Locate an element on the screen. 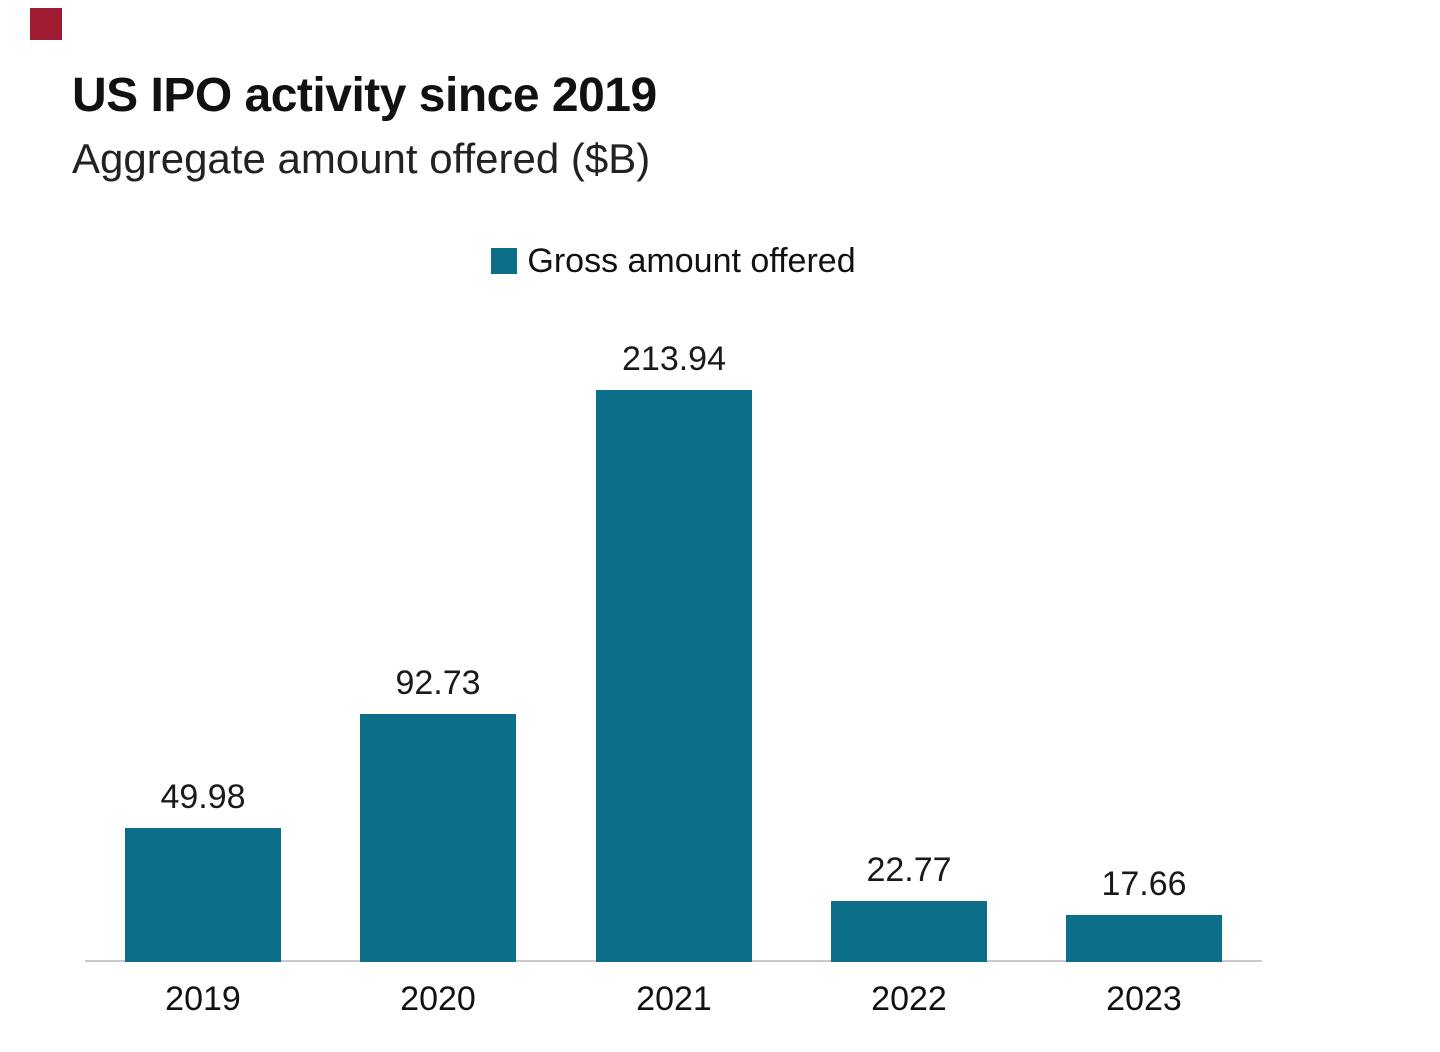 The width and height of the screenshot is (1440, 1052). bar-group: 49.98 is located at coordinates (203, 865).